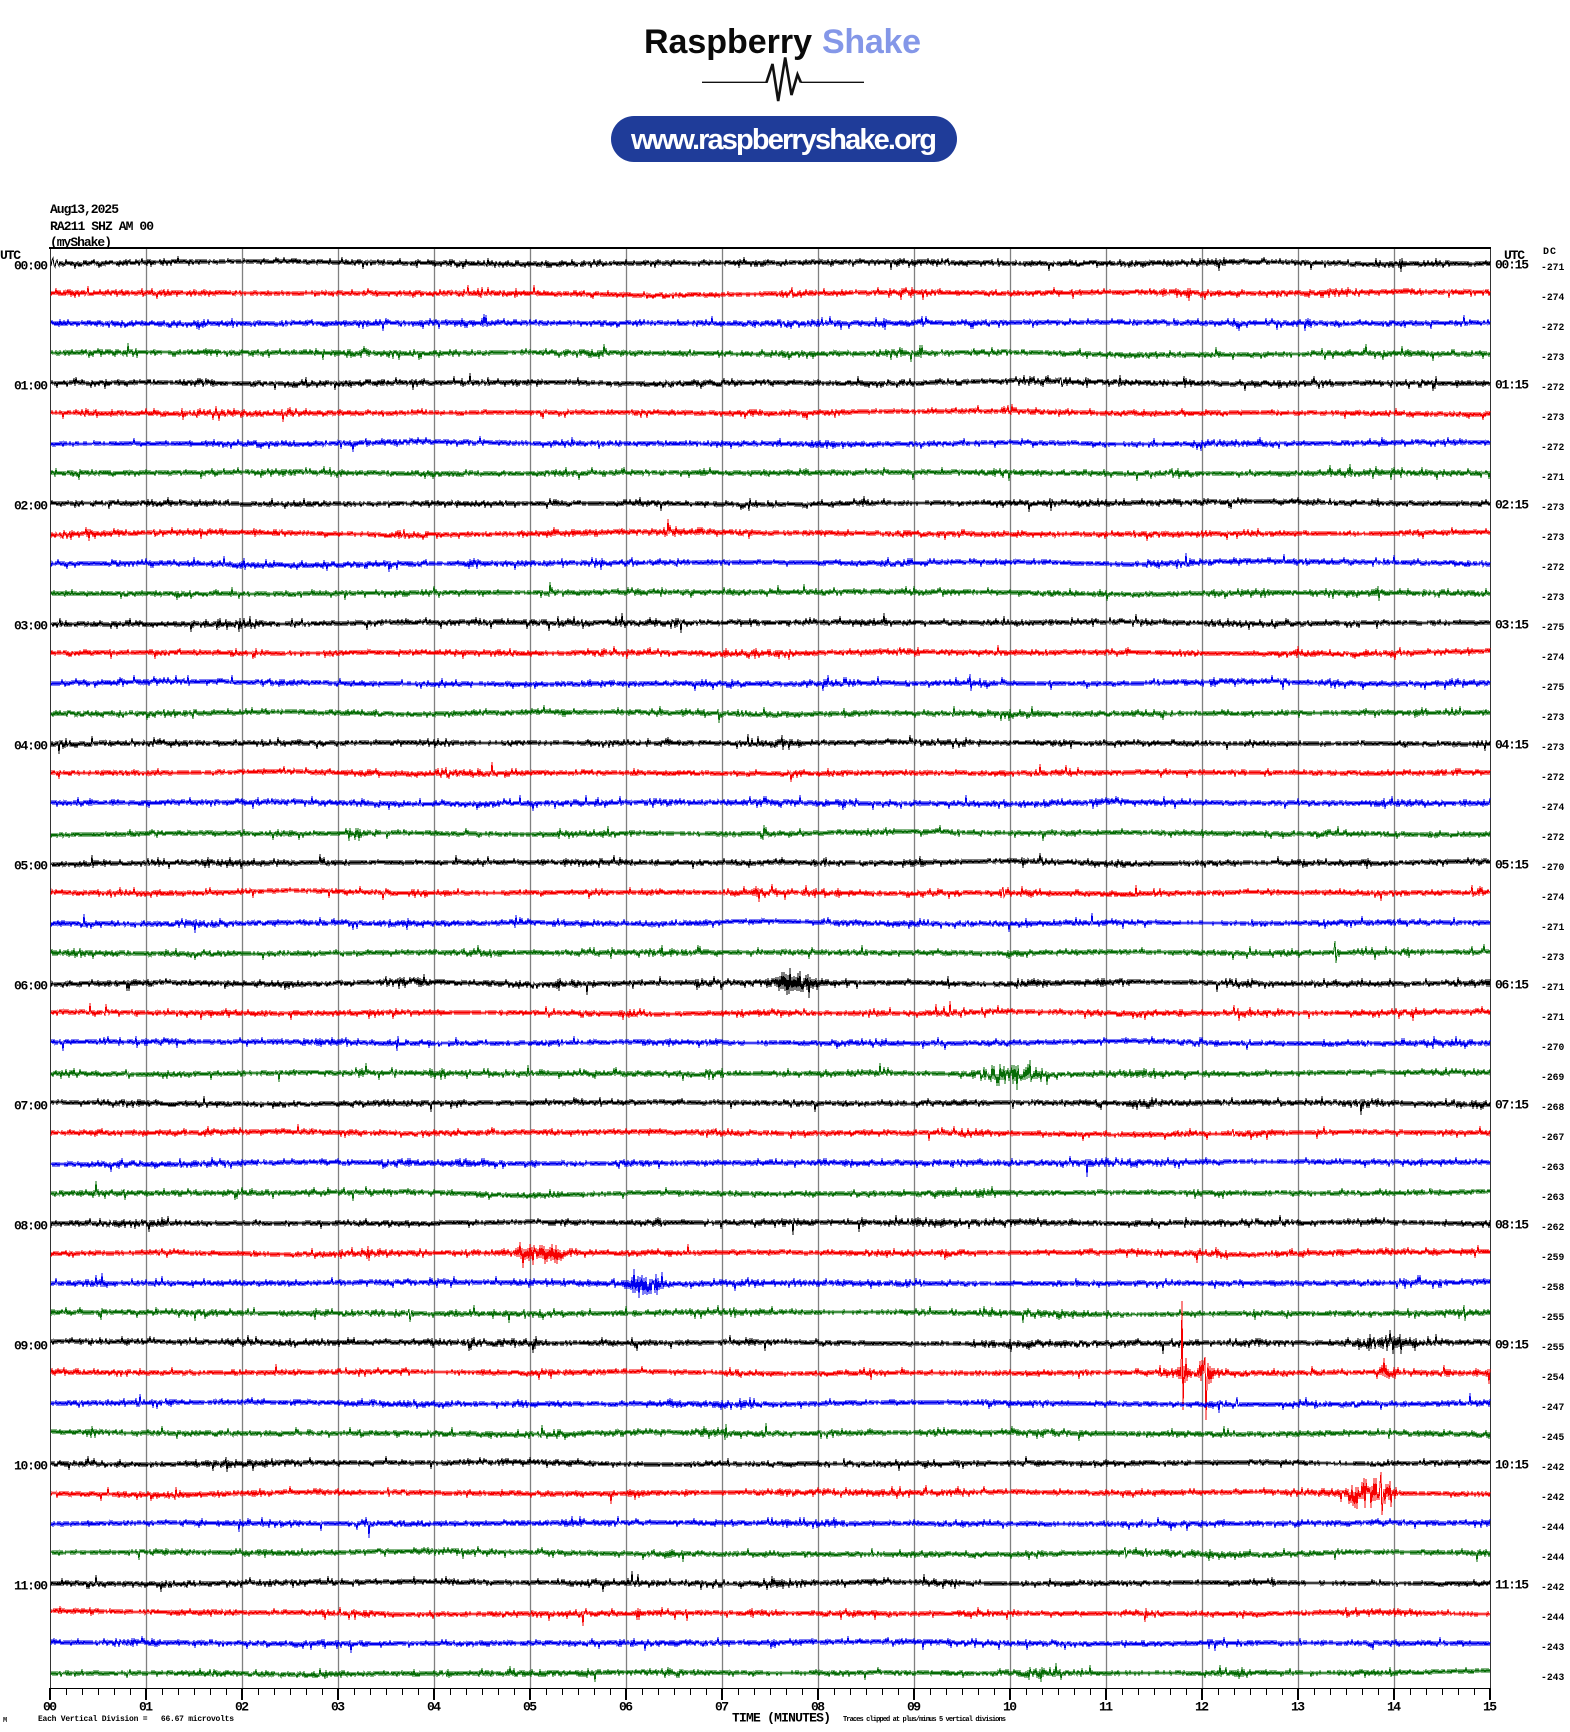  I want to click on svg-text: 00:00, so click(31, 266).